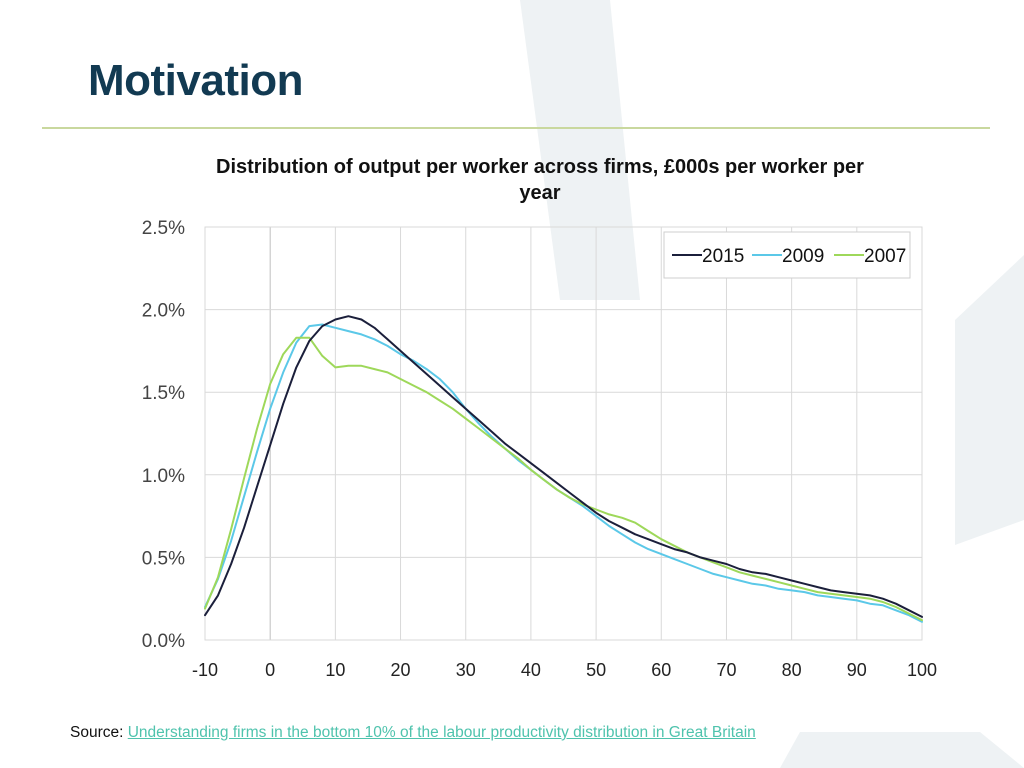 This screenshot has width=1024, height=768. I want to click on source-label: Source:, so click(97, 732).